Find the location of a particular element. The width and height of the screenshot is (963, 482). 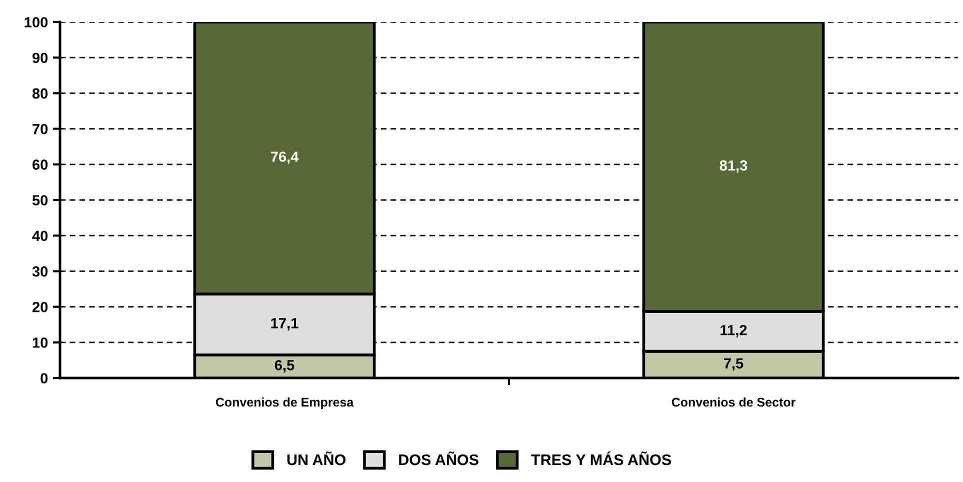

y-tick-label: 70 is located at coordinates (40, 129).